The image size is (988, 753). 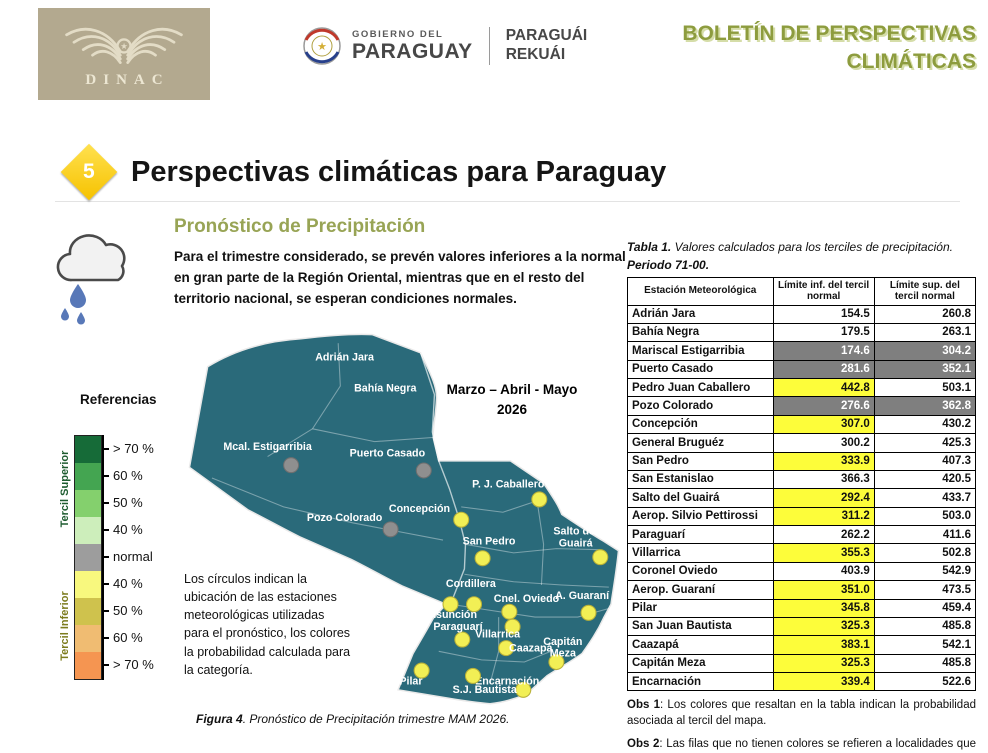 What do you see at coordinates (925, 590) in the screenshot?
I see `upper-limit-cell: 473.5` at bounding box center [925, 590].